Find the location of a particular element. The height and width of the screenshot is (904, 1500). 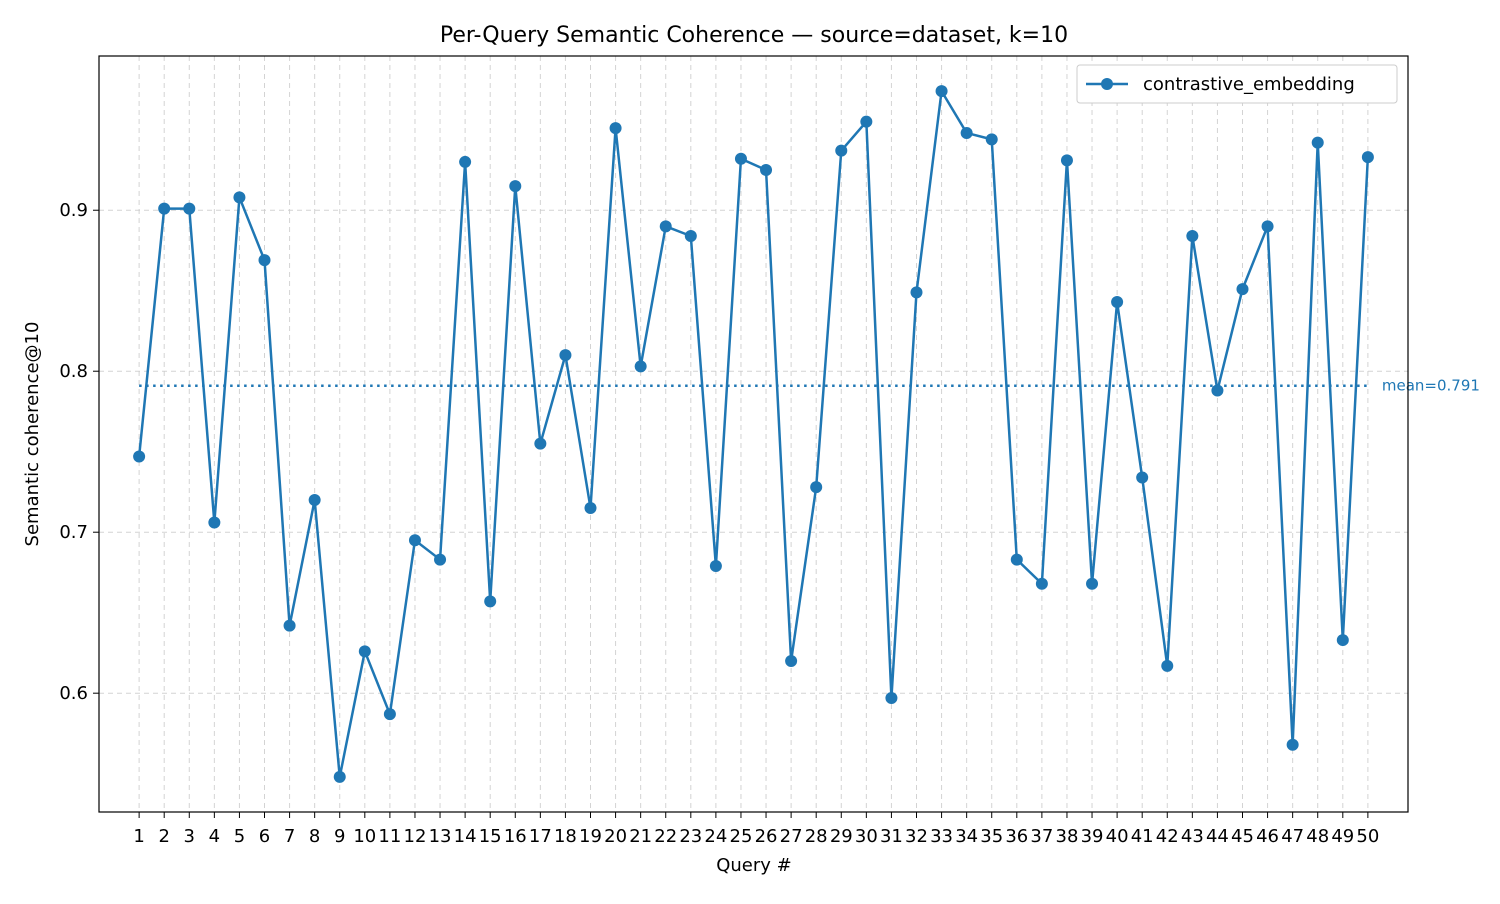

x-tick-label: 26 is located at coordinates (766, 836).